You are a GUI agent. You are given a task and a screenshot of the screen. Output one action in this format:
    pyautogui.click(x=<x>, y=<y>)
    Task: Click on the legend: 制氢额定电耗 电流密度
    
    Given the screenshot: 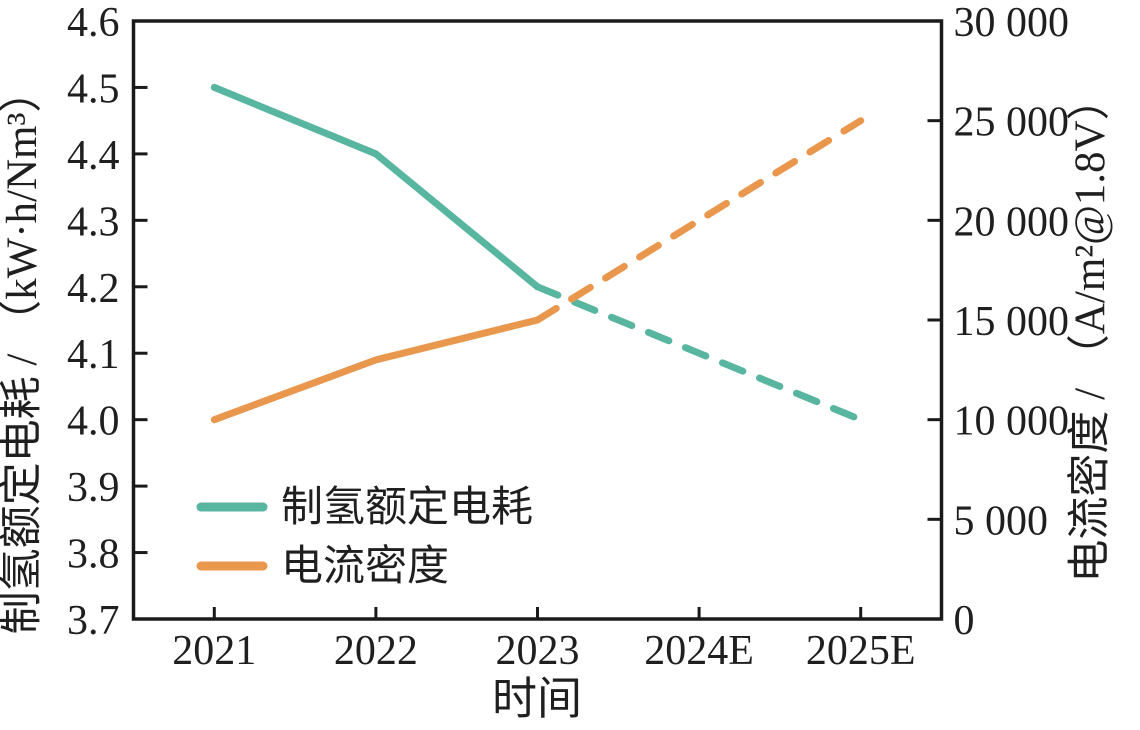 What is the action you would take?
    pyautogui.click(x=364, y=537)
    